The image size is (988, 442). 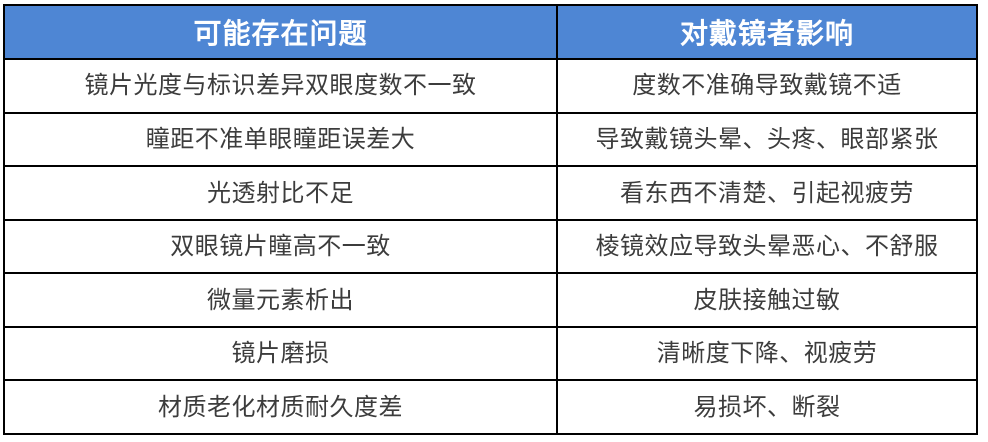 I want to click on table-row: 瞳距不准单眼瞳距误差大 导致戴镜头晕、头疼、眼部紧张, so click(x=490, y=139).